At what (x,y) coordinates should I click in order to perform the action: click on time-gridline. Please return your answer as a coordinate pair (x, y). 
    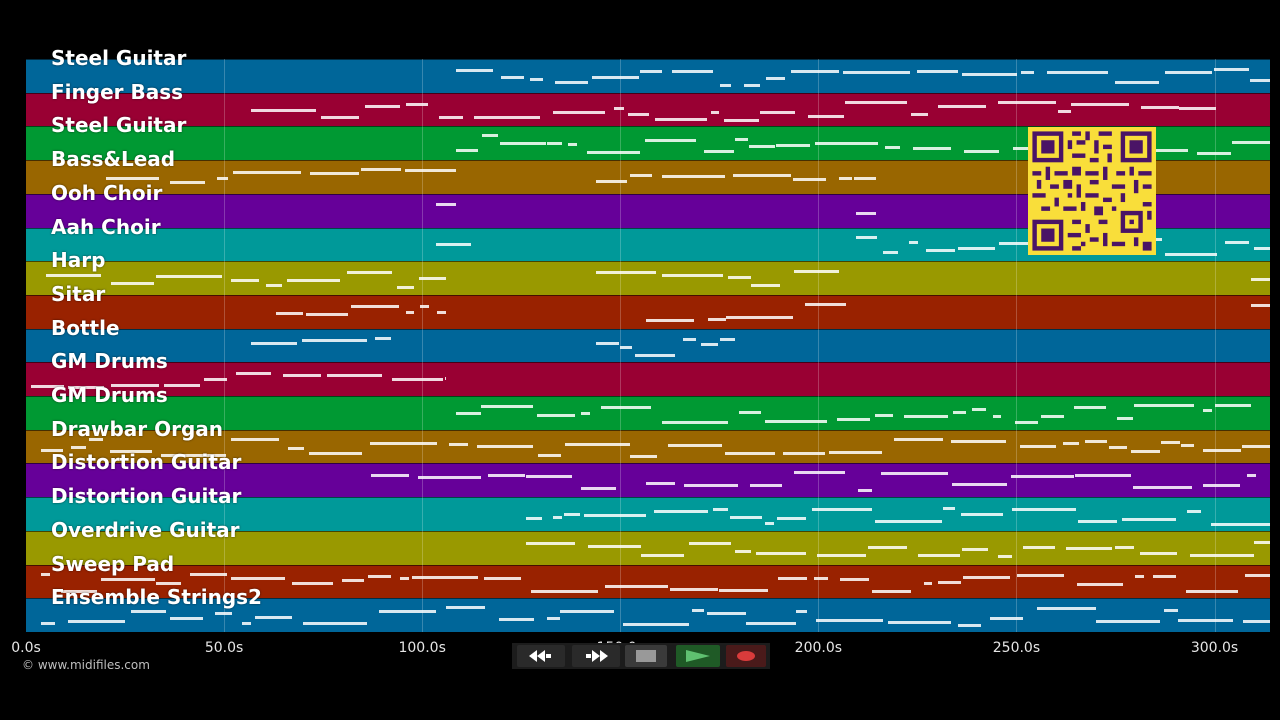
    Looking at the image, I should click on (819, 345).